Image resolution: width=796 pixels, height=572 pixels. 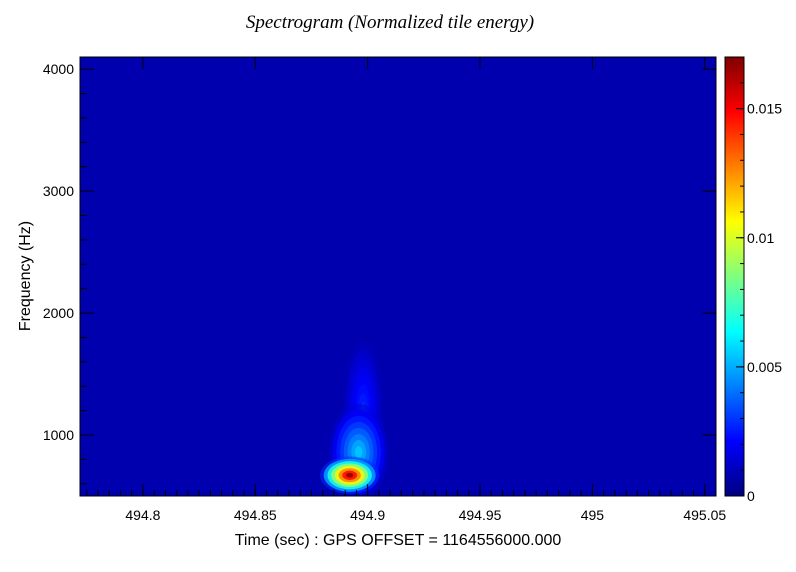 I want to click on y-tick-label: 1000, so click(x=58, y=435).